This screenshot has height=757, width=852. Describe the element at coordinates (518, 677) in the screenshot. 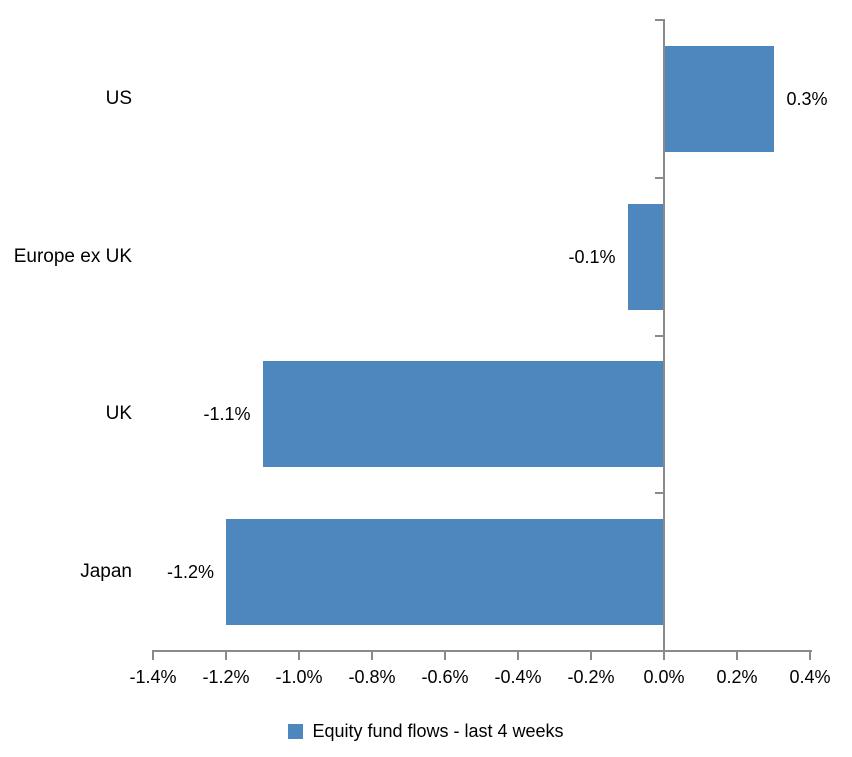

I see `x-tick-label: -0.4%` at that location.